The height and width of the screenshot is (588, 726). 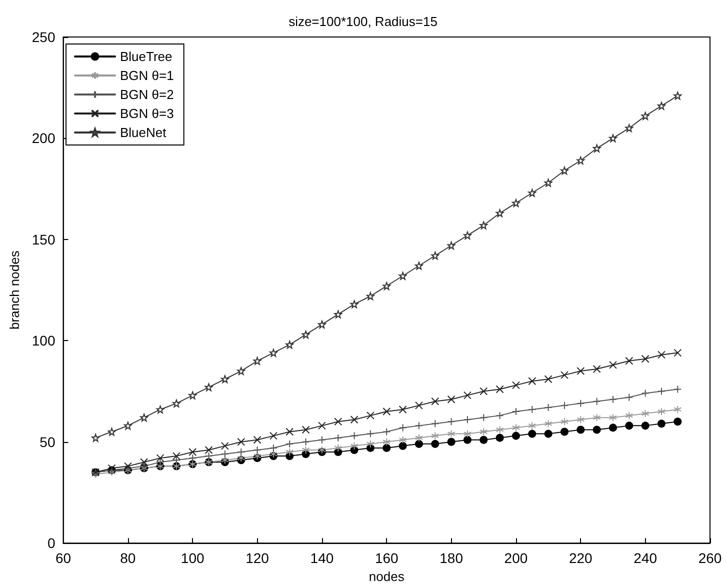 What do you see at coordinates (147, 94) in the screenshot?
I see `legend-label: BGN θ=2` at bounding box center [147, 94].